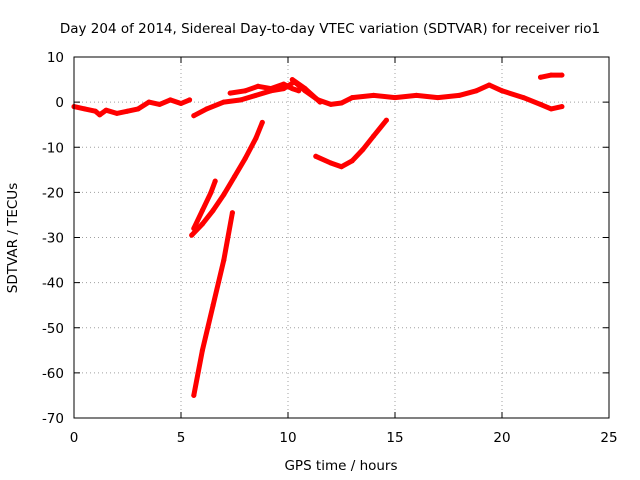  What do you see at coordinates (53, 239) in the screenshot?
I see `y-tick-label: -30` at bounding box center [53, 239].